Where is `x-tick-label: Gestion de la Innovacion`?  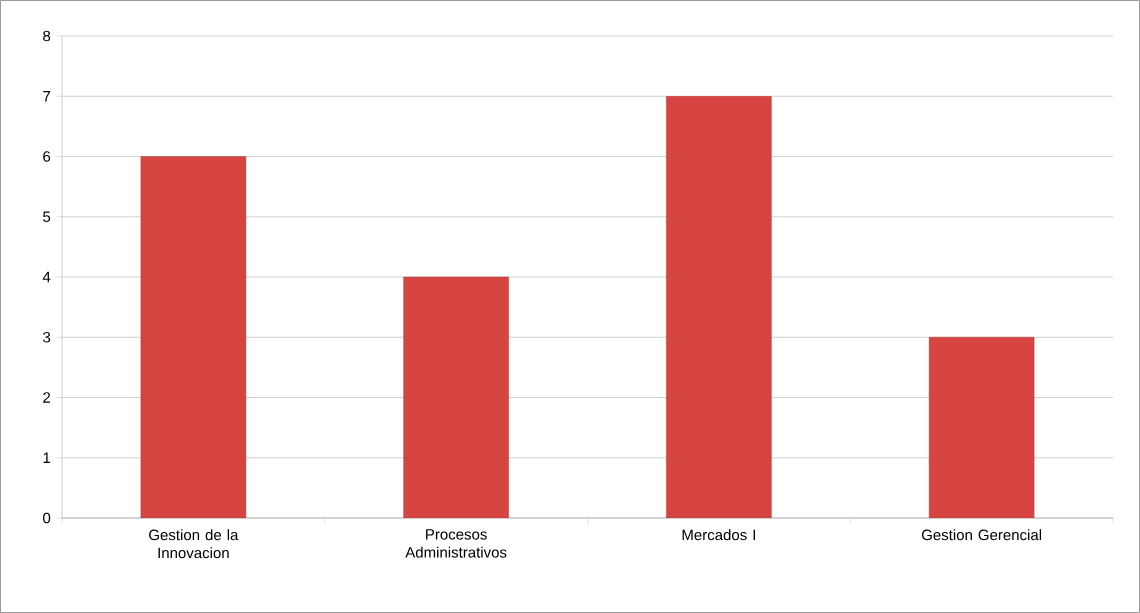 x-tick-label: Gestion de la Innovacion is located at coordinates (194, 544).